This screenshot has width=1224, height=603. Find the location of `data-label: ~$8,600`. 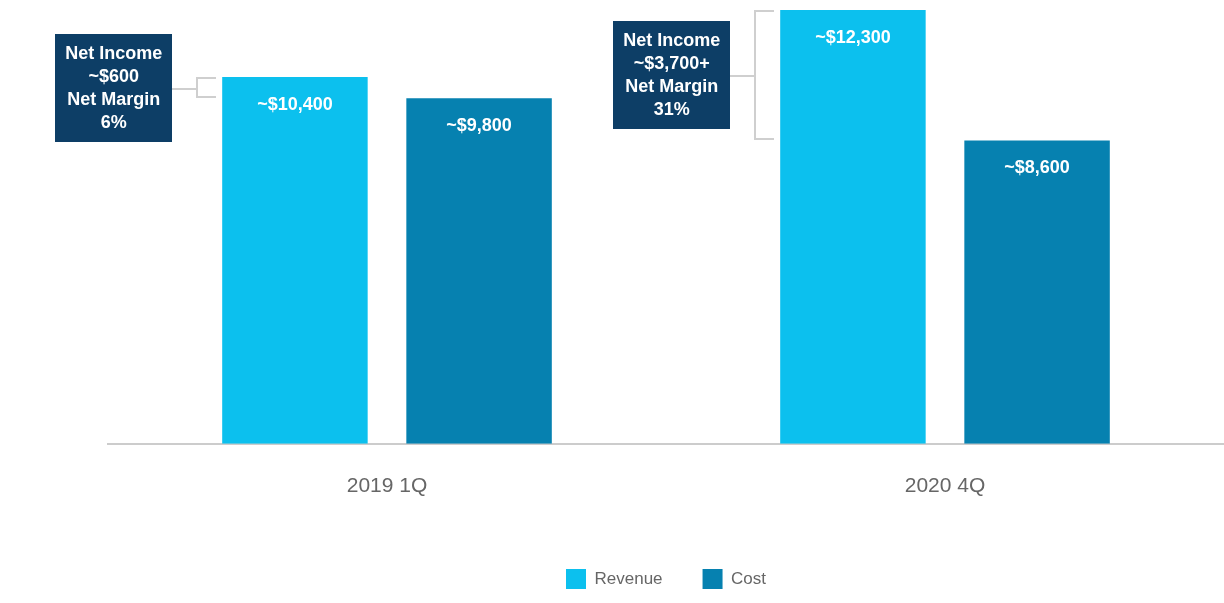

data-label: ~$8,600 is located at coordinates (1037, 167).